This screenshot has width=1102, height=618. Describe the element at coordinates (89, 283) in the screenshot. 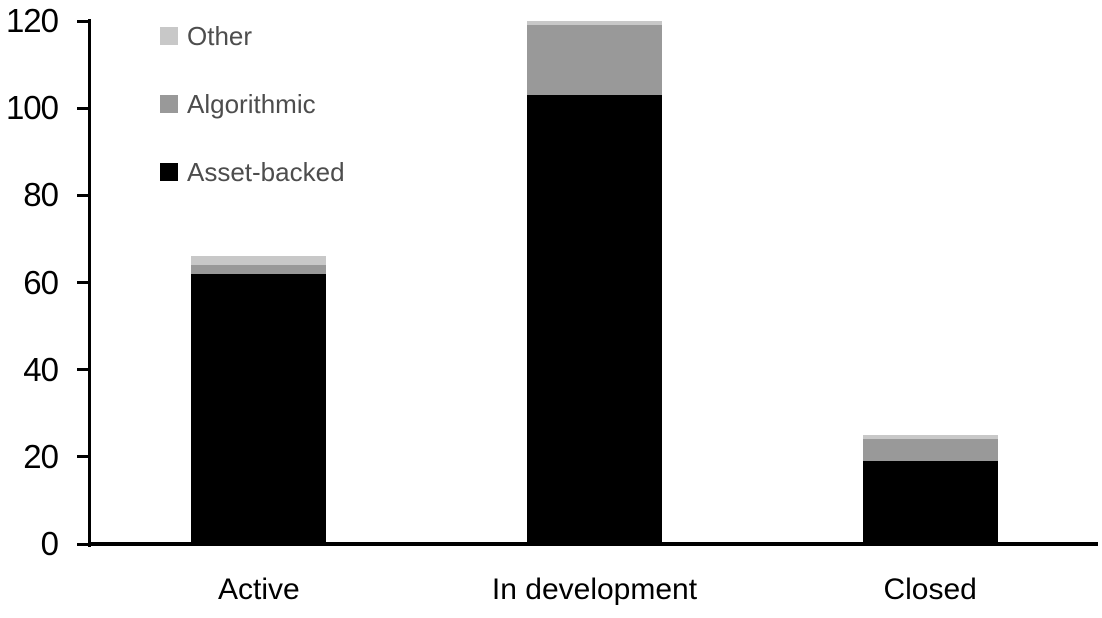

I see `y-axis-line` at that location.